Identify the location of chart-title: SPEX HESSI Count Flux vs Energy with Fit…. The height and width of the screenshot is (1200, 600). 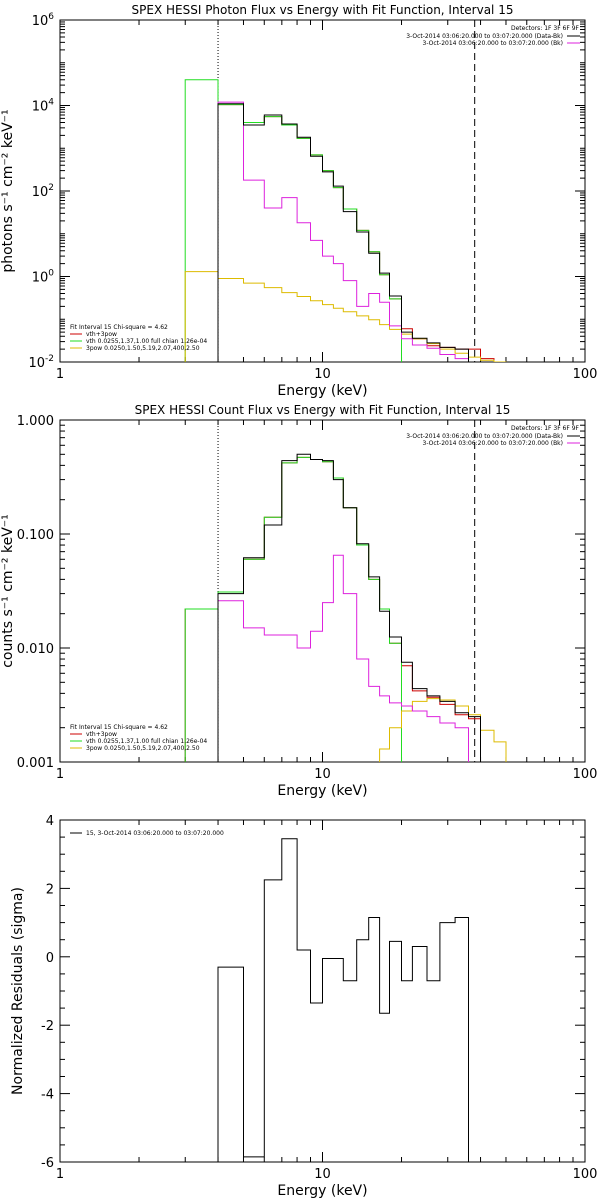
(323, 410).